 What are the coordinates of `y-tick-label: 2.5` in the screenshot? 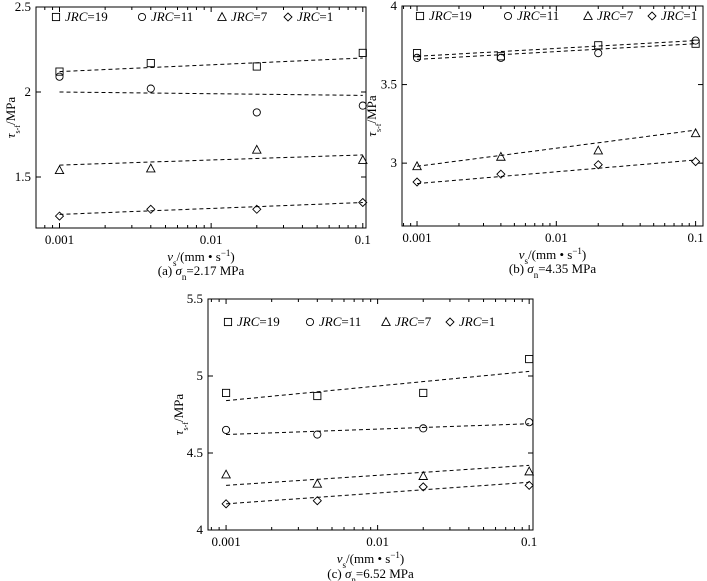 It's located at (23, 7).